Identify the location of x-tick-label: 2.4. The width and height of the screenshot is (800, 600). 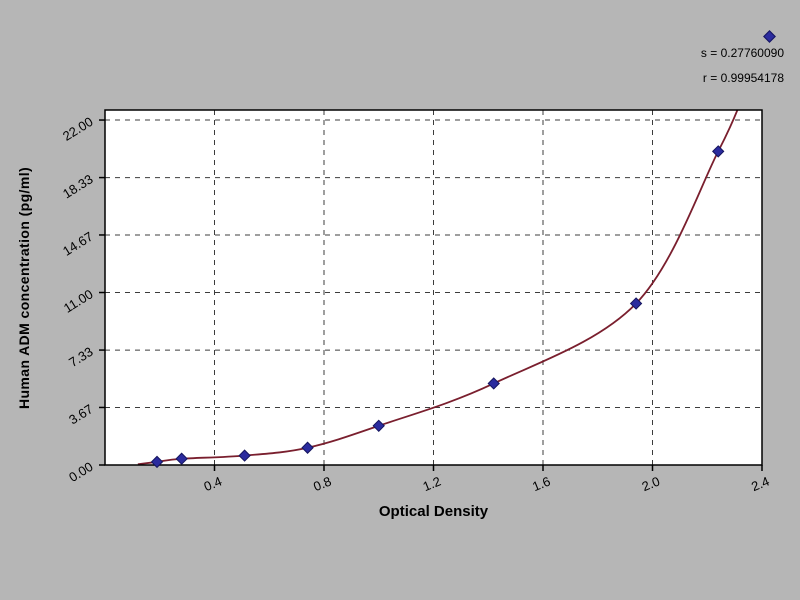
(760, 483).